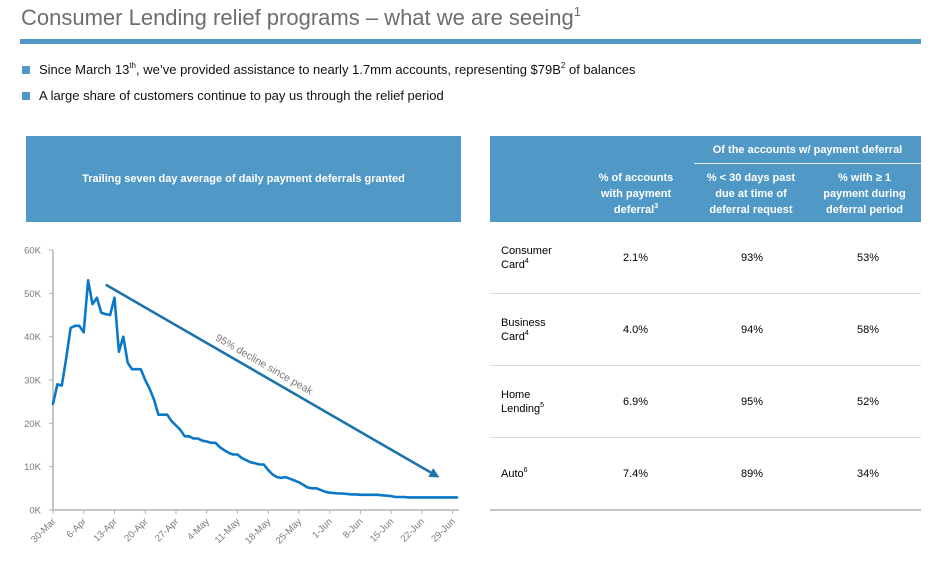 The width and height of the screenshot is (950, 566). Describe the element at coordinates (868, 257) in the screenshot. I see `cell-pct-paying: 53%` at that location.